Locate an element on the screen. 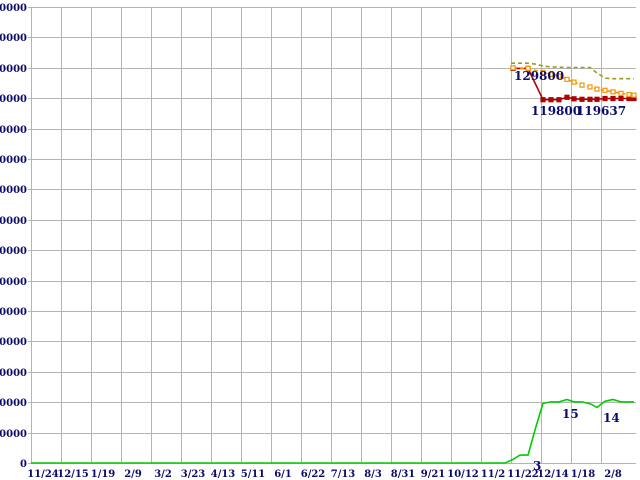 The height and width of the screenshot is (480, 640). data-point-label: 119637 is located at coordinates (601, 111).